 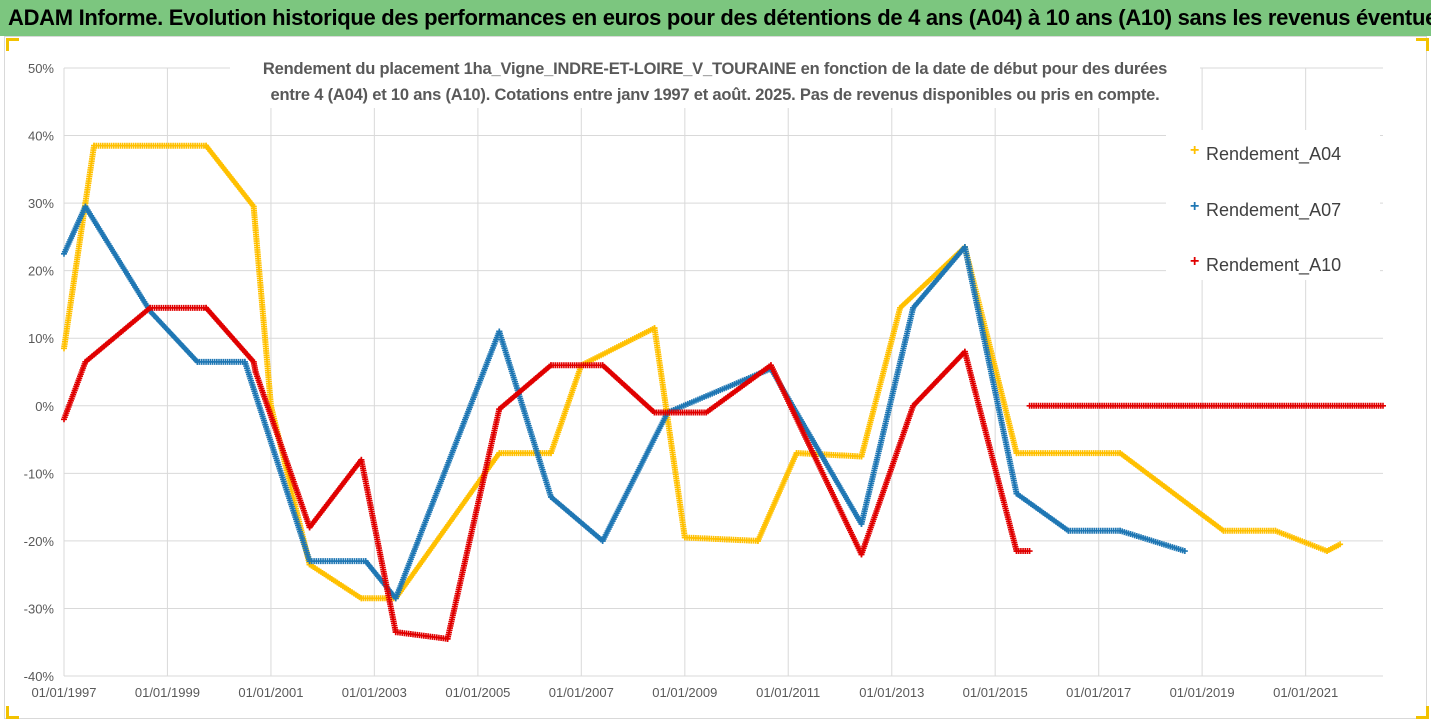 What do you see at coordinates (1274, 210) in the screenshot?
I see `legend-label: Rendement_A07` at bounding box center [1274, 210].